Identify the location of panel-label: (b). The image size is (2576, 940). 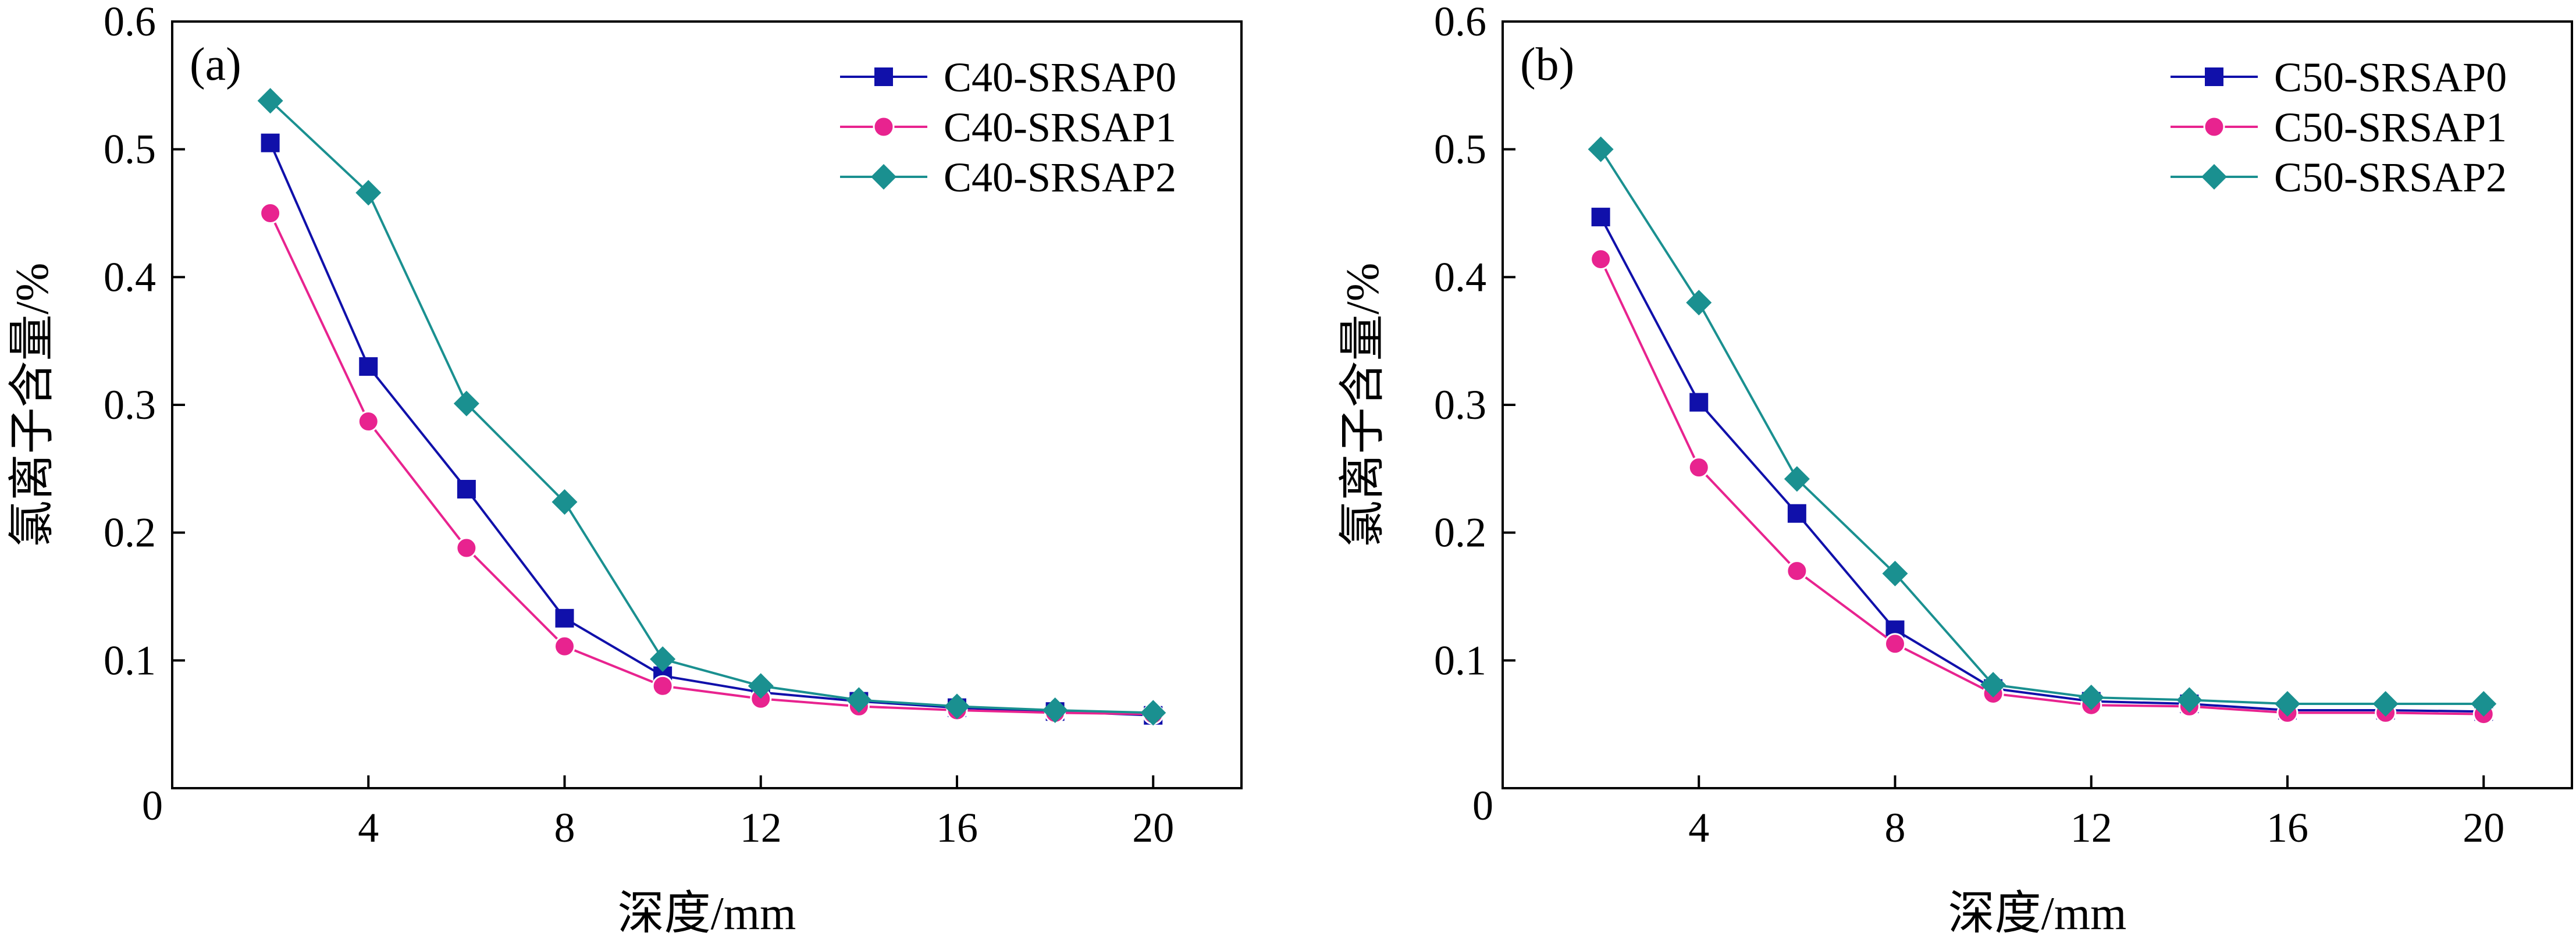
(1547, 64).